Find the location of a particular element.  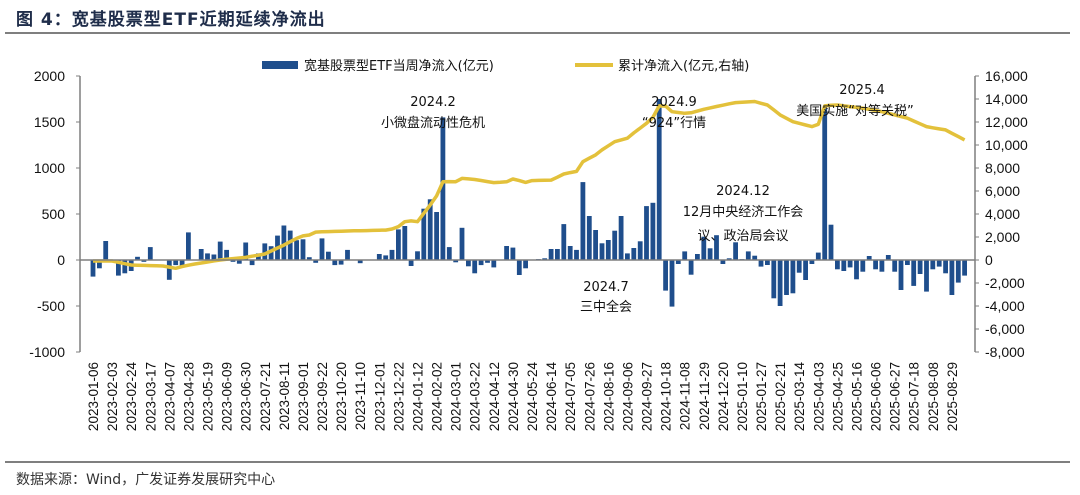

x-tick-label: 2023-01-06 is located at coordinates (93, 396).